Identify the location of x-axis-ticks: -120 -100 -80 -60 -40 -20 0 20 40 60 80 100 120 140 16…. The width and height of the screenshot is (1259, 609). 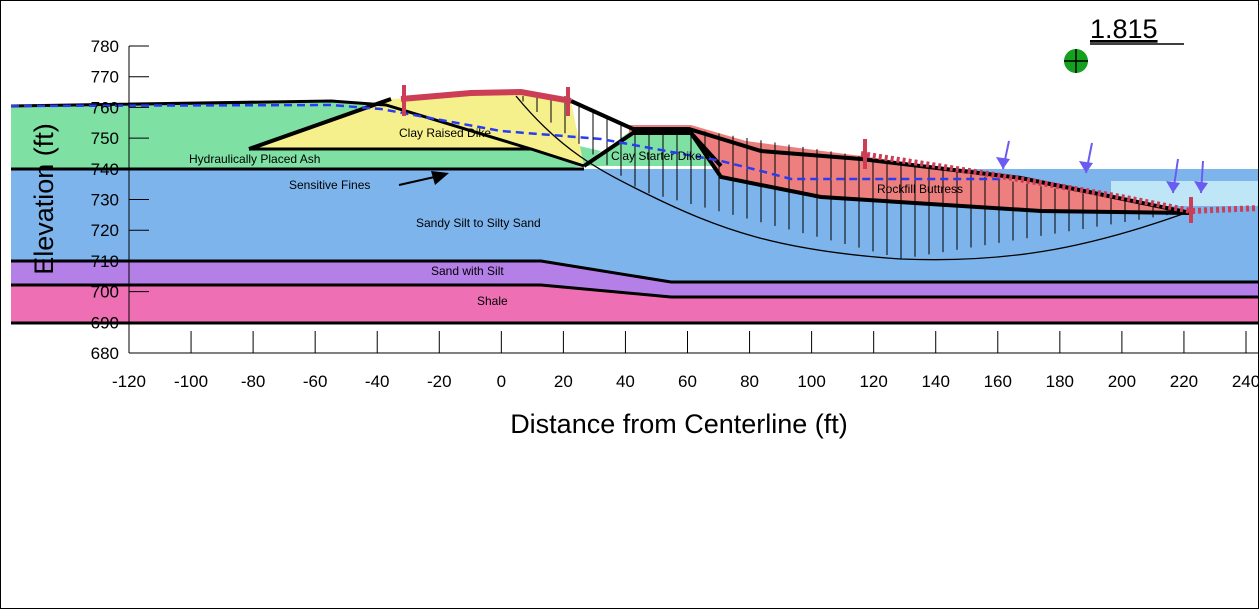
(685, 361).